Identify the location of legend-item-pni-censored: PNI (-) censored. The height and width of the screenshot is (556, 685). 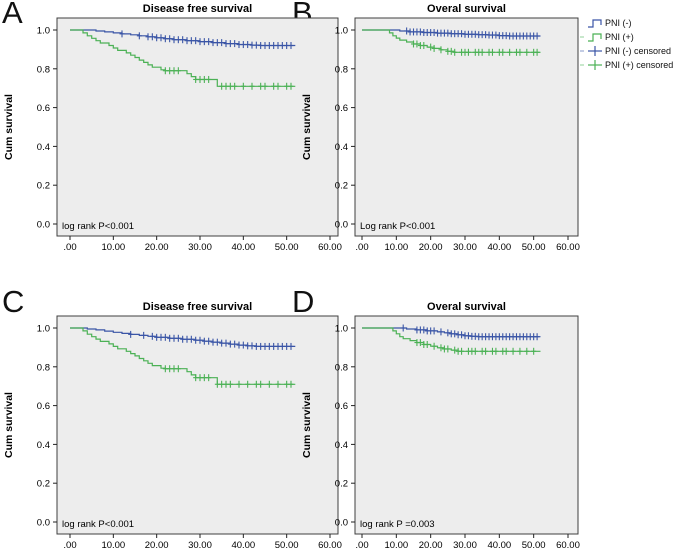
(632, 51).